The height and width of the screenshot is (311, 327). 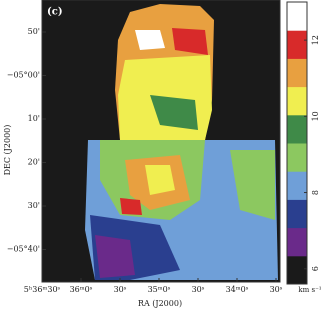 What do you see at coordinates (81, 289) in the screenshot?
I see `x-tick-label: 36ᵐ0ˢ` at bounding box center [81, 289].